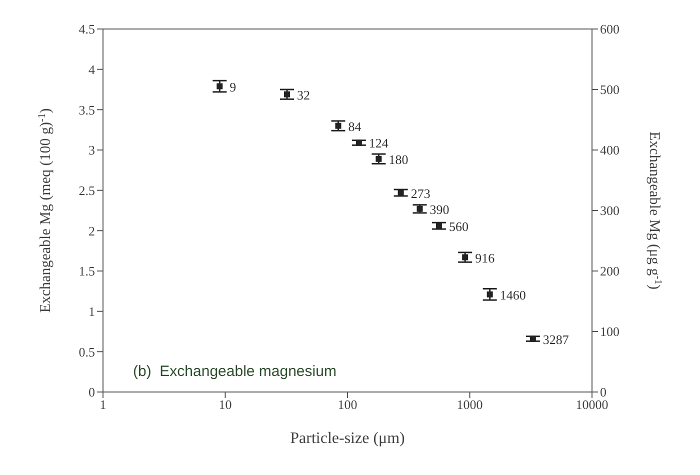 The height and width of the screenshot is (475, 700). I want to click on y-tick-label: 3, so click(91, 150).